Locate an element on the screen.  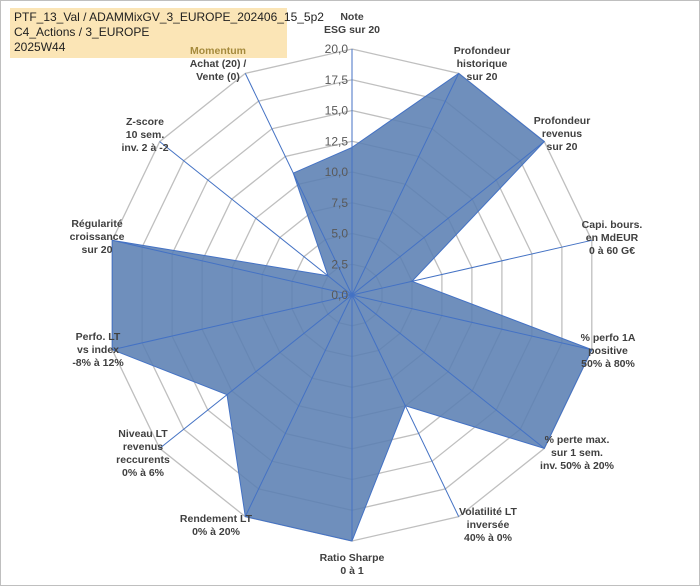
tick-label: 0,0 is located at coordinates (339, 295).